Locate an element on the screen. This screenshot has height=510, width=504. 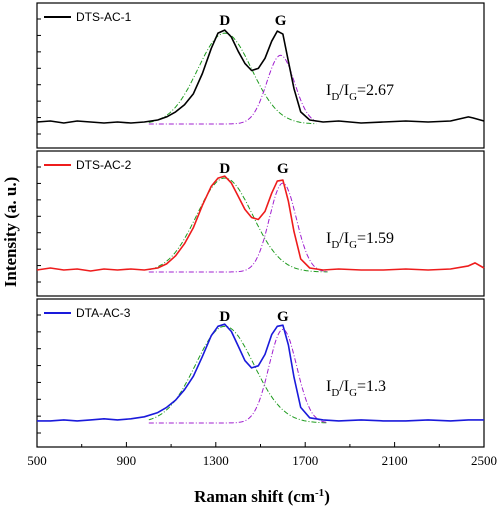
x-tick-label: 500 is located at coordinates (37, 460).